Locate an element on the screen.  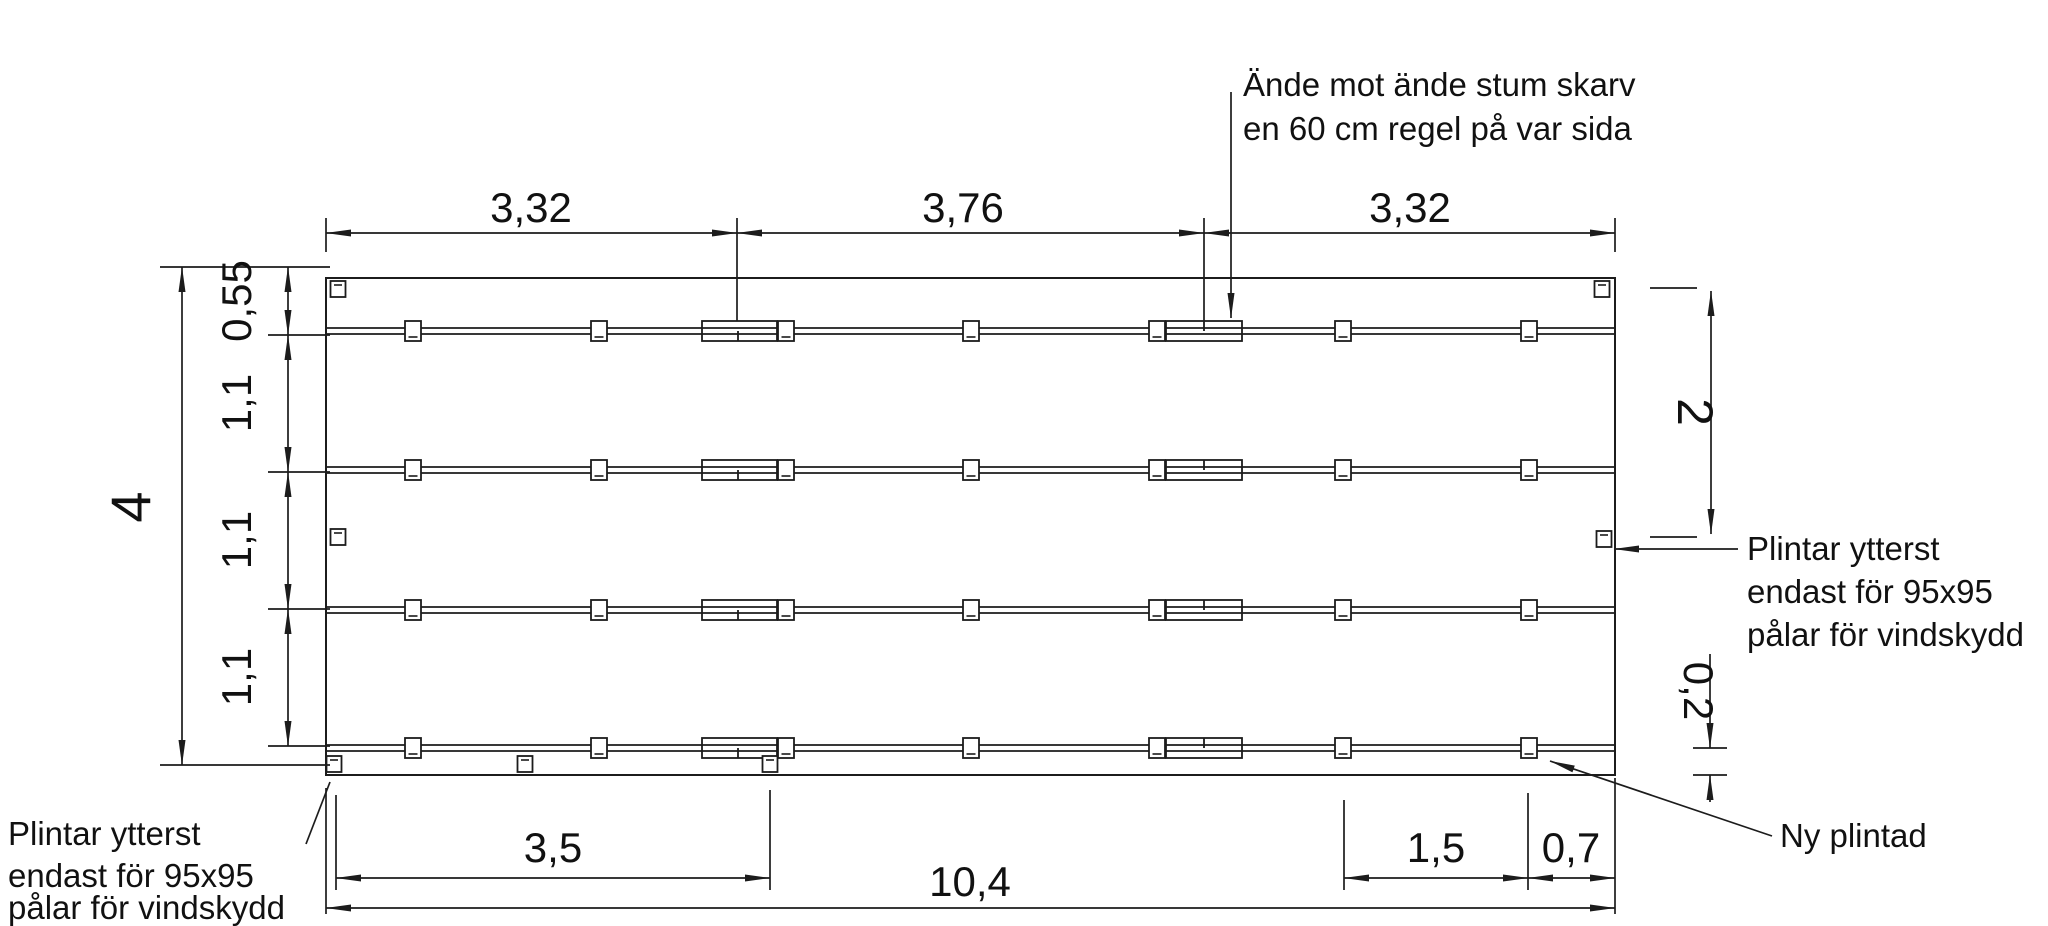
plinth-note-left-line2: endast för 95x95 is located at coordinates (131, 875).